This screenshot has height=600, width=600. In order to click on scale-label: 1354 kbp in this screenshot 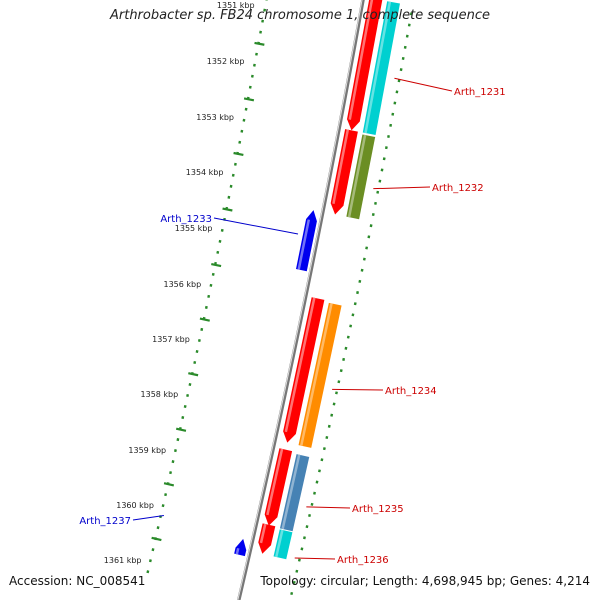, I will do `click(205, 172)`.